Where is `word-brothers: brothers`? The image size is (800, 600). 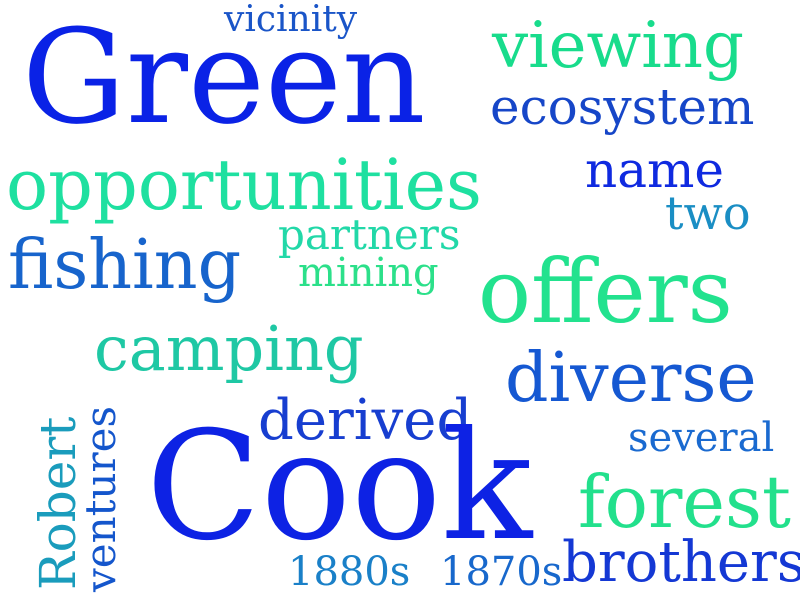
word-brothers: brothers is located at coordinates (681, 562).